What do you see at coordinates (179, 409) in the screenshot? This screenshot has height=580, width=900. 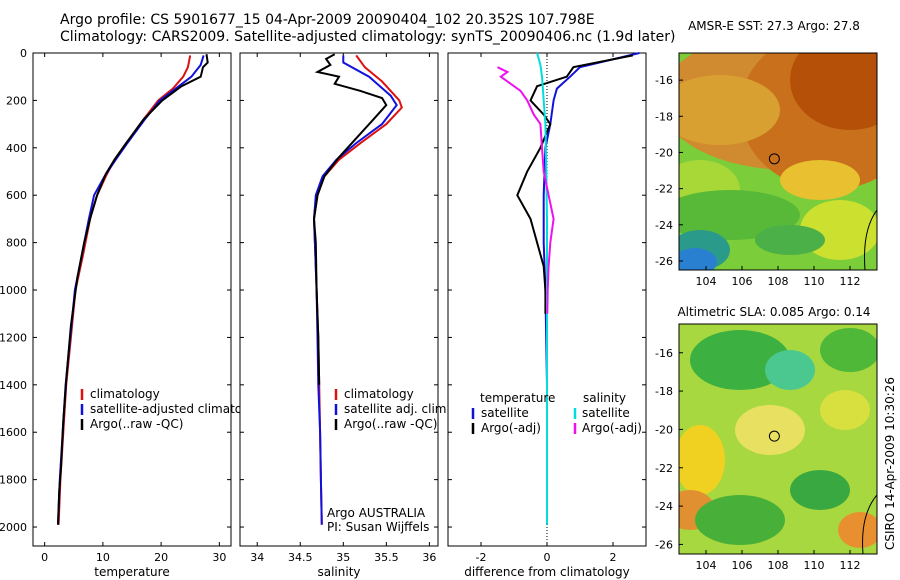 I see `legend-label: satellite-adjusted climatology` at bounding box center [179, 409].